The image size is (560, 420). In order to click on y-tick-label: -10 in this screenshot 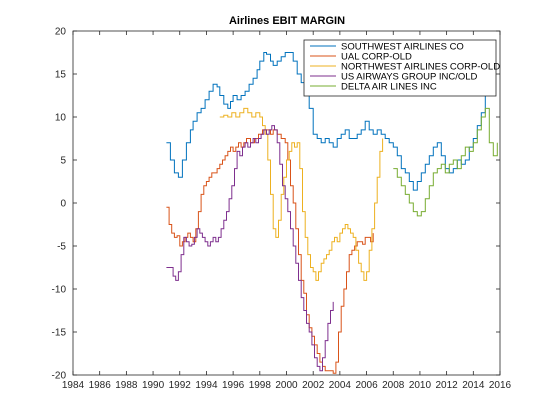, I will do `click(59, 290)`.